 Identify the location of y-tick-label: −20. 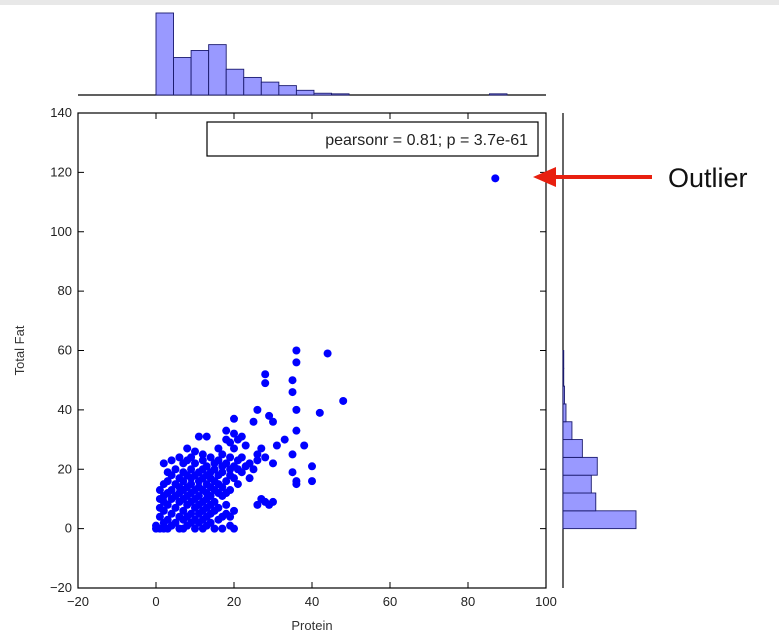
(61, 587).